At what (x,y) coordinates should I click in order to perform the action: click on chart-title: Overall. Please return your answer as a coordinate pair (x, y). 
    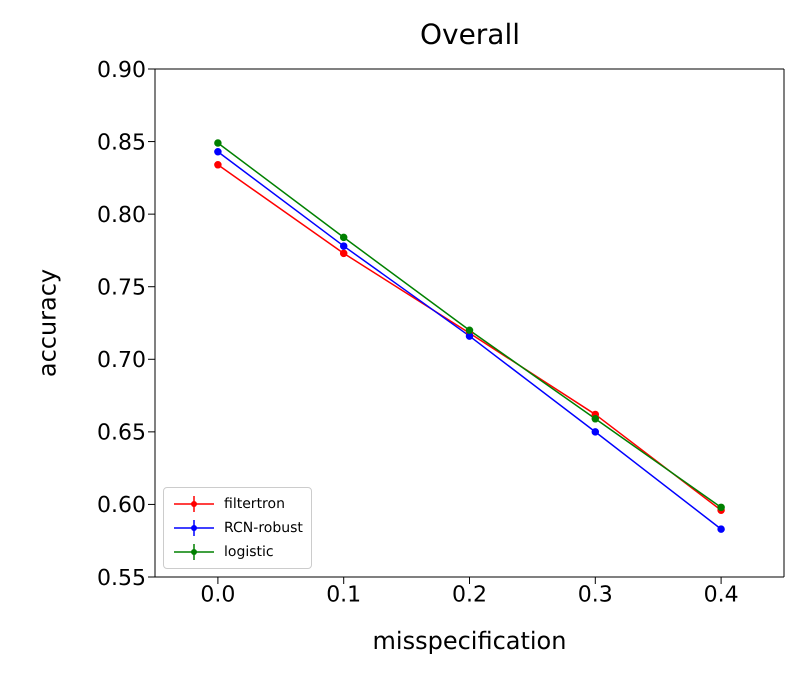
    Looking at the image, I should click on (470, 34).